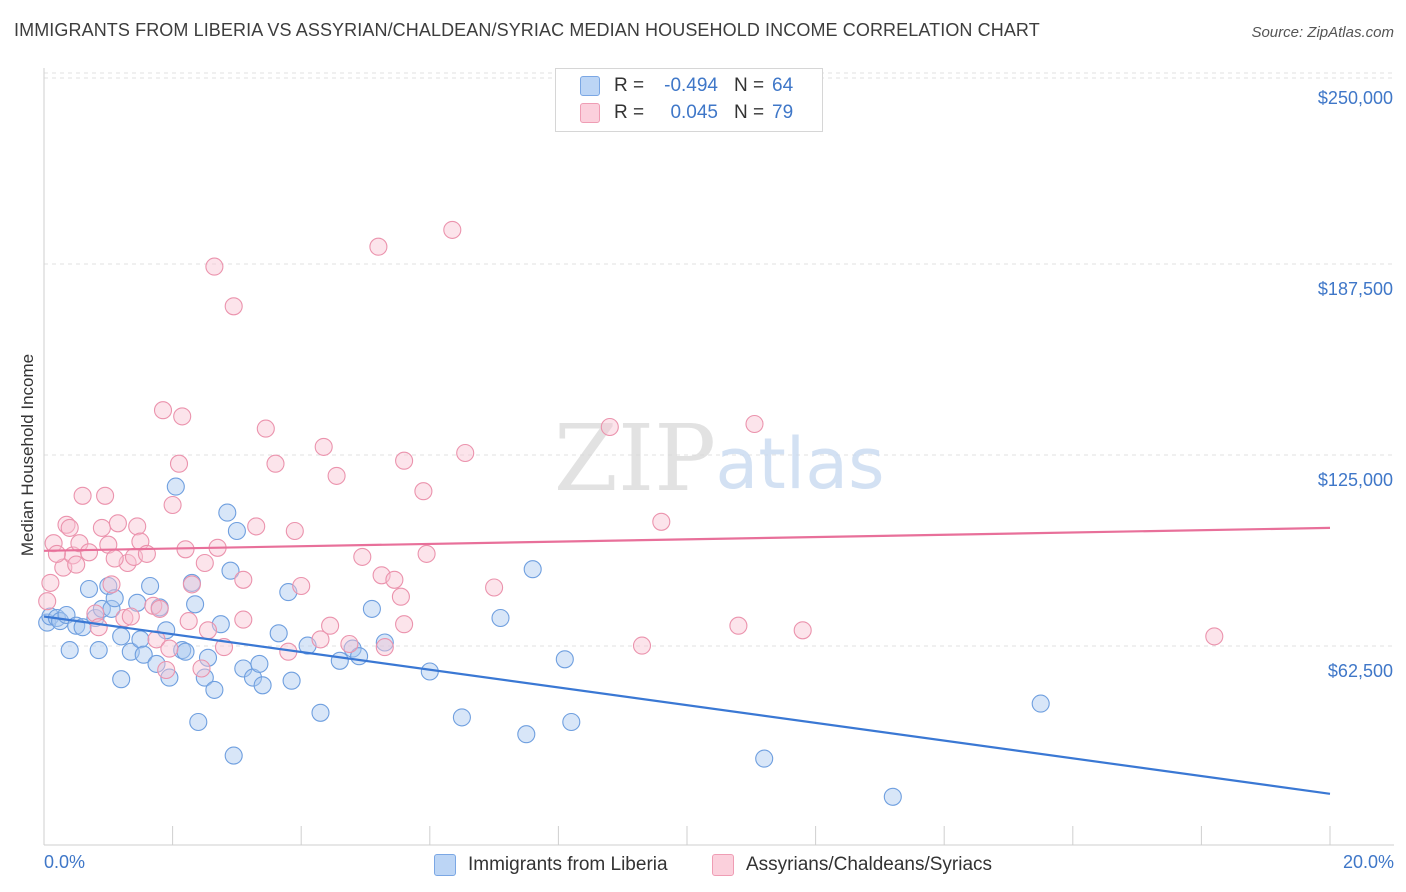  I want to click on watermark-zip: ZIP, so click(635, 458).